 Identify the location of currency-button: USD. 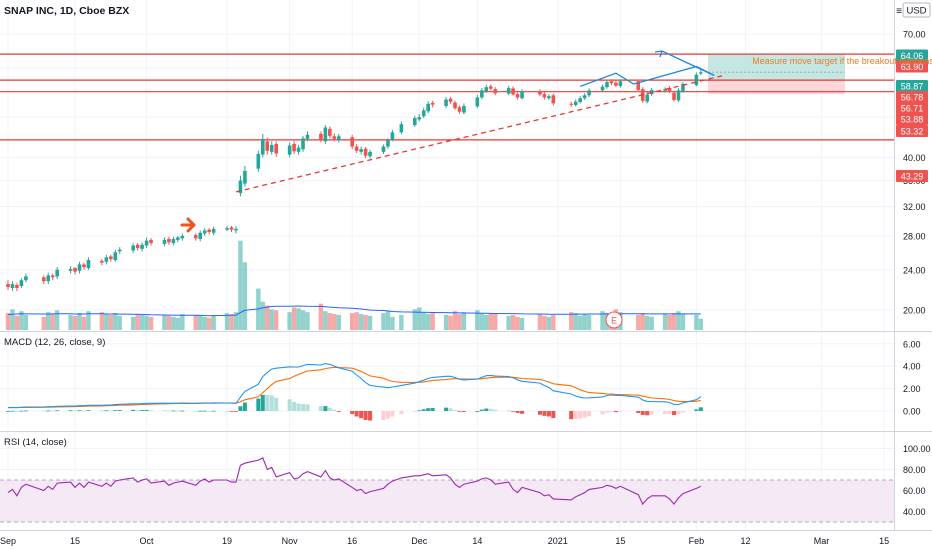
(916, 10).